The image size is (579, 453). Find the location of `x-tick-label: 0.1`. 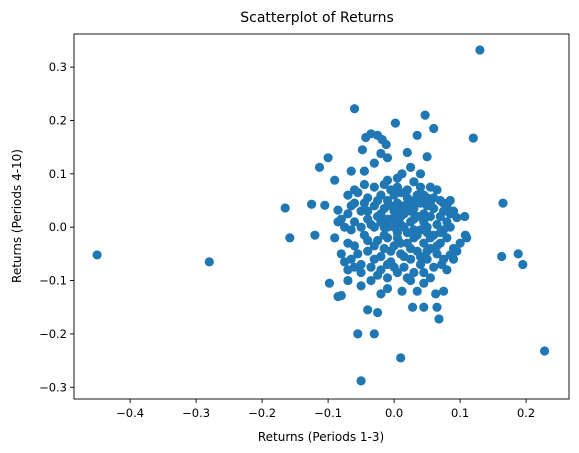

x-tick-label: 0.1 is located at coordinates (460, 413).